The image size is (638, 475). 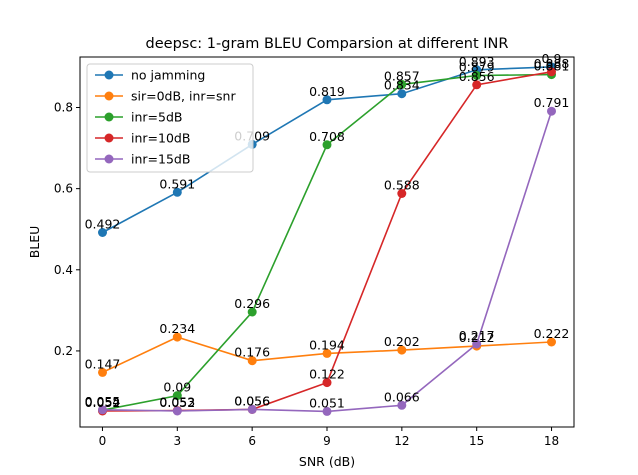 What do you see at coordinates (177, 387) in the screenshot?
I see `data-label: 0.09` at bounding box center [177, 387].